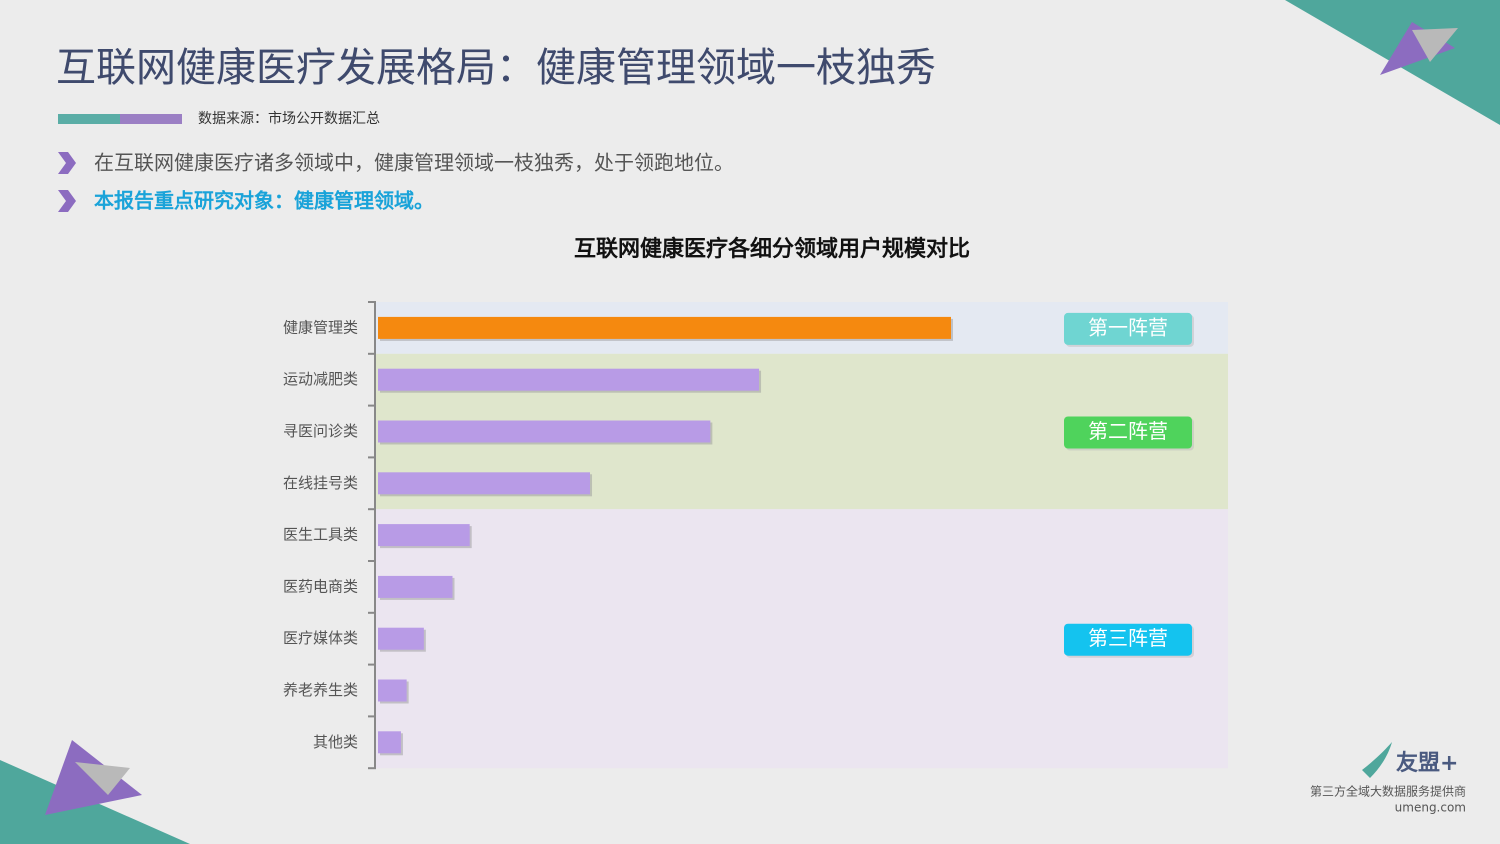  I want to click on category-label: 运动减肥类, so click(320, 379).